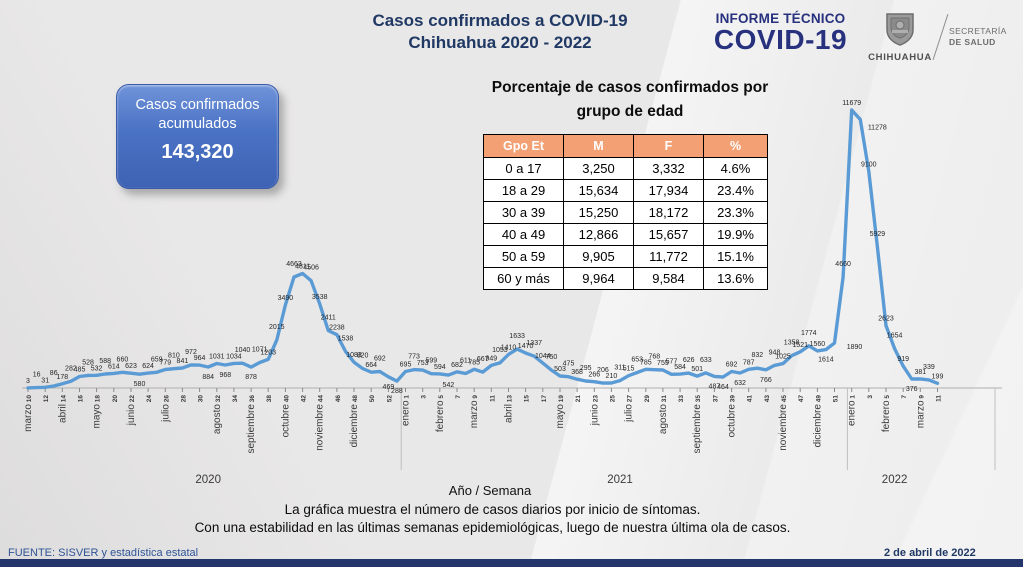  Describe the element at coordinates (594, 375) in the screenshot. I see `svg-text: 266` at that location.